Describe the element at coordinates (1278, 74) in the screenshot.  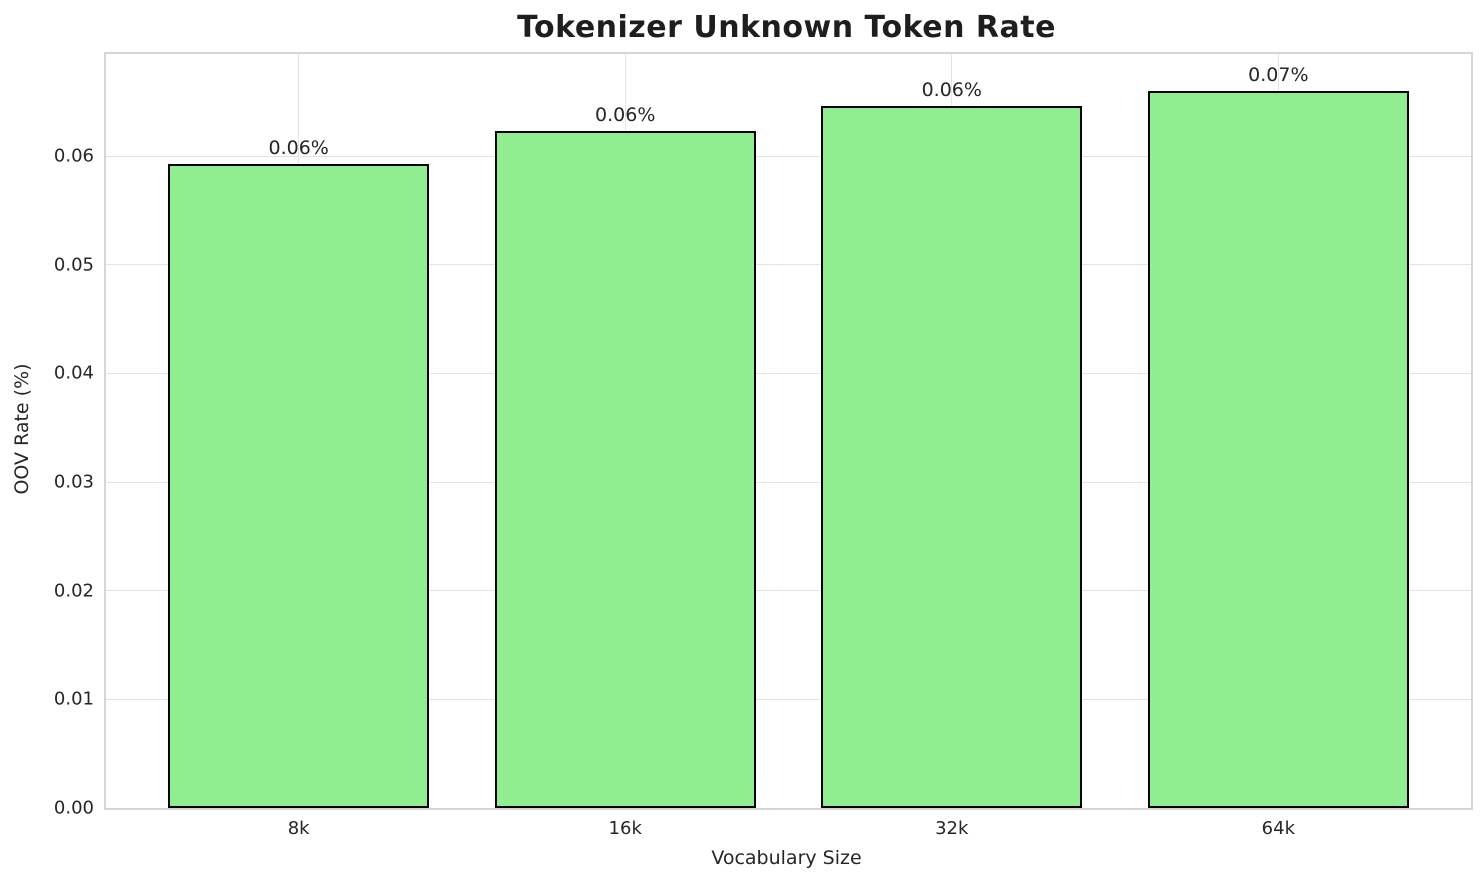
I see `bar-value-label: 0.07%` at that location.